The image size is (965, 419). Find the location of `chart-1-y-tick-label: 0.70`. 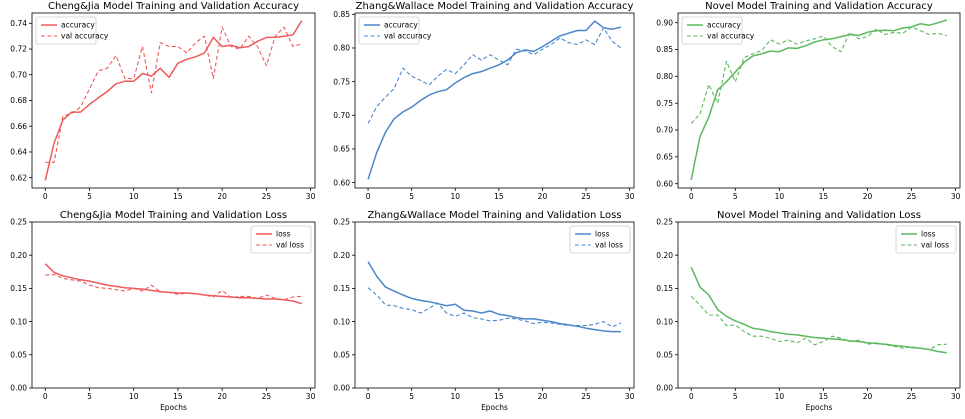

chart-1-y-tick-label: 0.70 is located at coordinates (341, 115).